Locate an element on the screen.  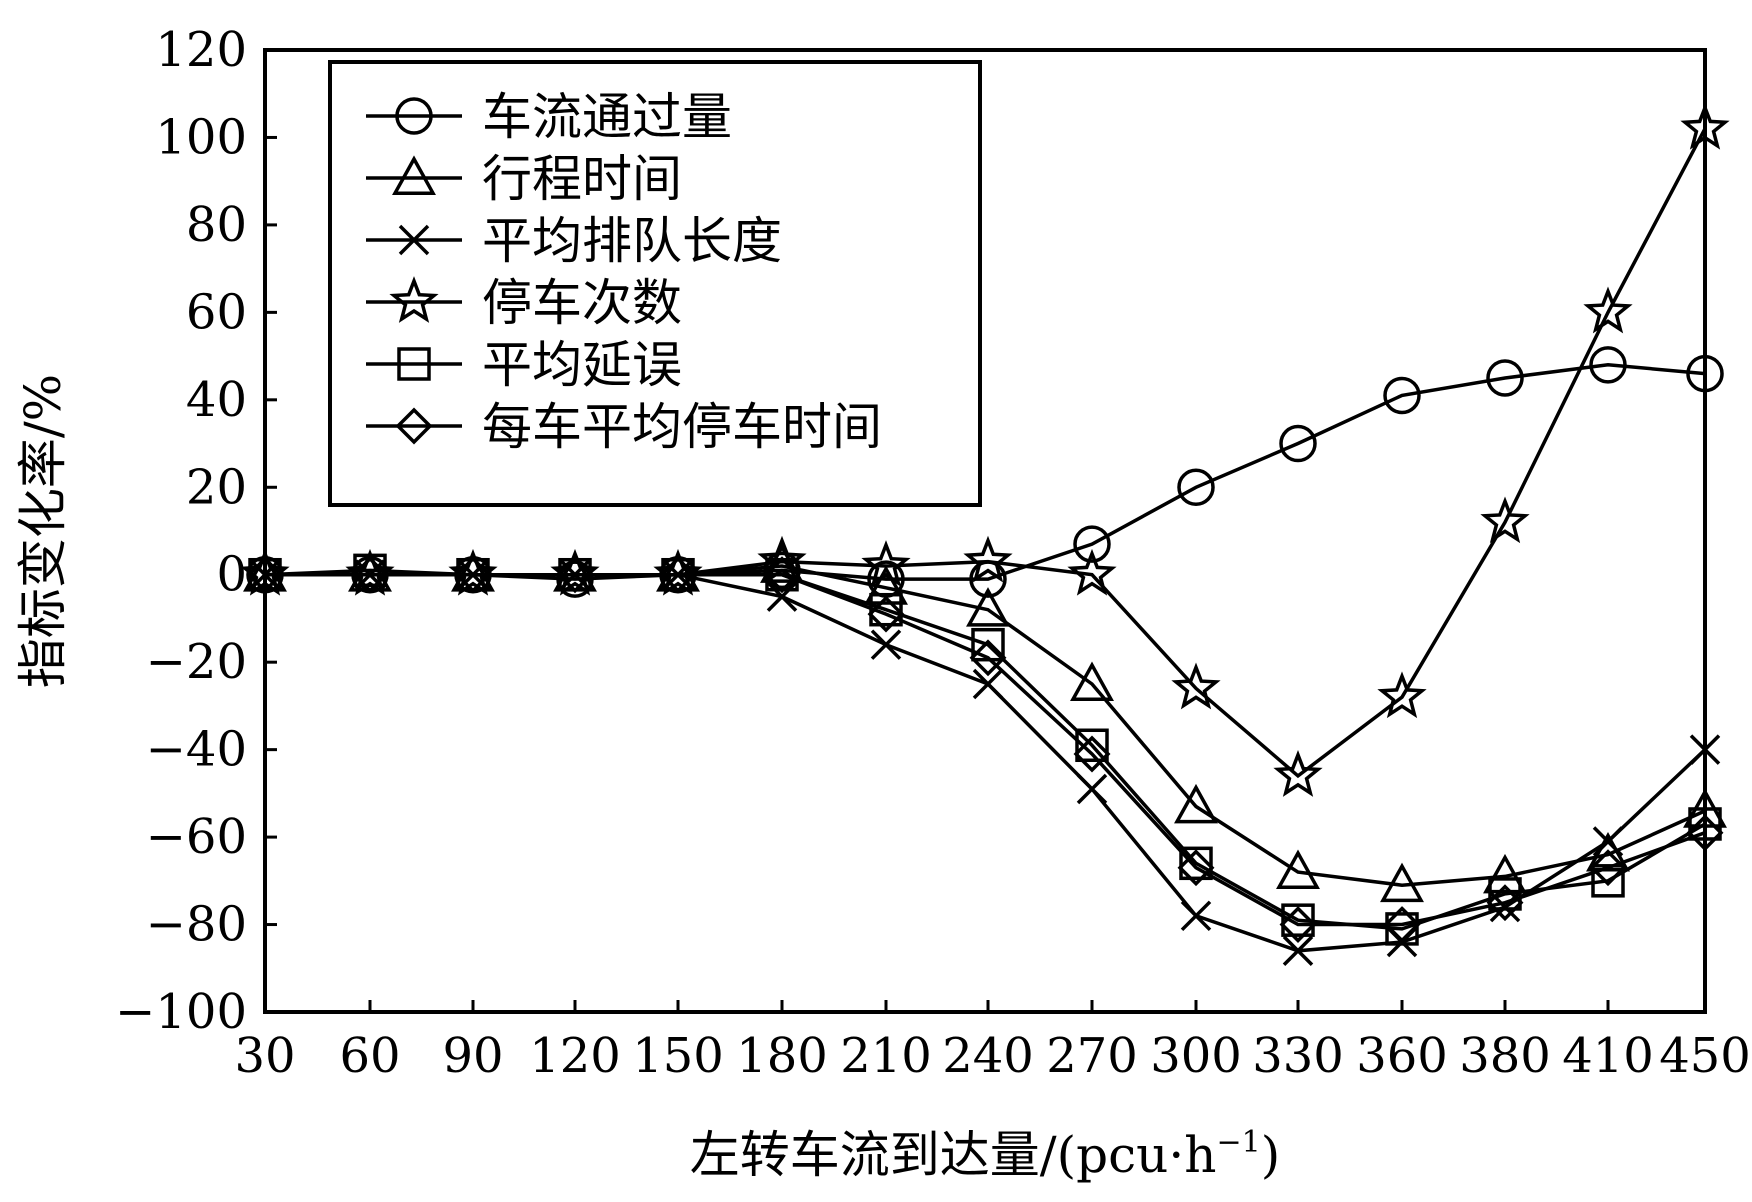
legend-marker-circle is located at coordinates (414, 116).